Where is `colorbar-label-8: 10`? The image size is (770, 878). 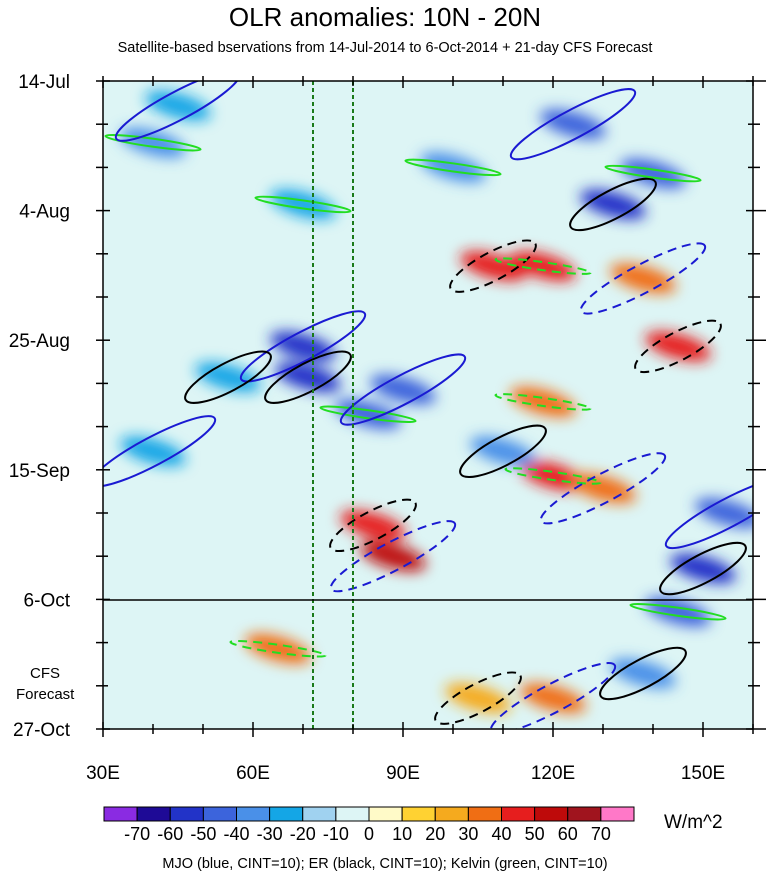 colorbar-label-8: 10 is located at coordinates (402, 834).